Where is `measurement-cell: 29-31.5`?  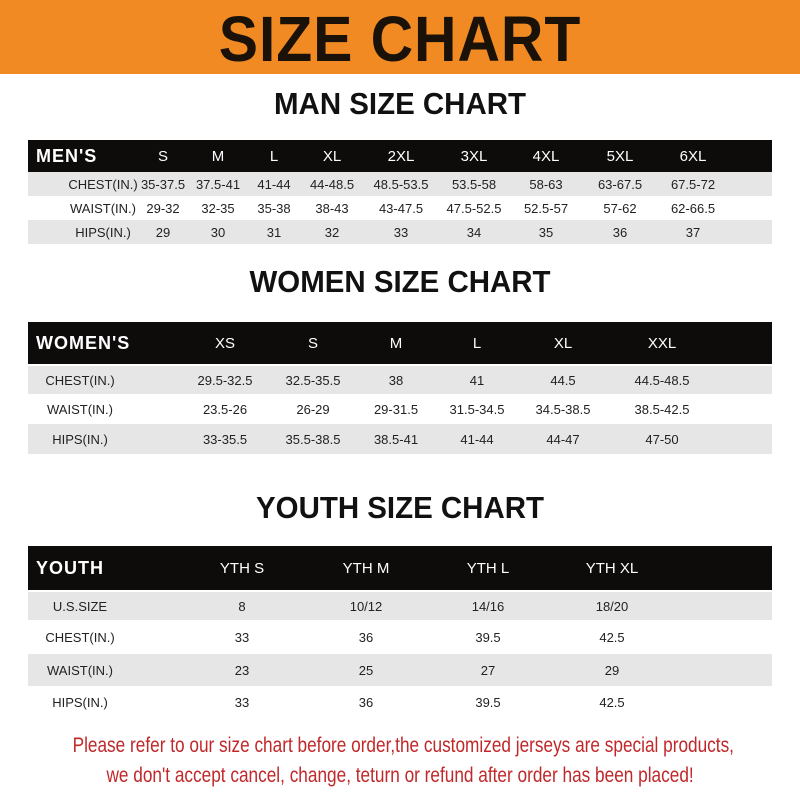
measurement-cell: 29-31.5 is located at coordinates (396, 409).